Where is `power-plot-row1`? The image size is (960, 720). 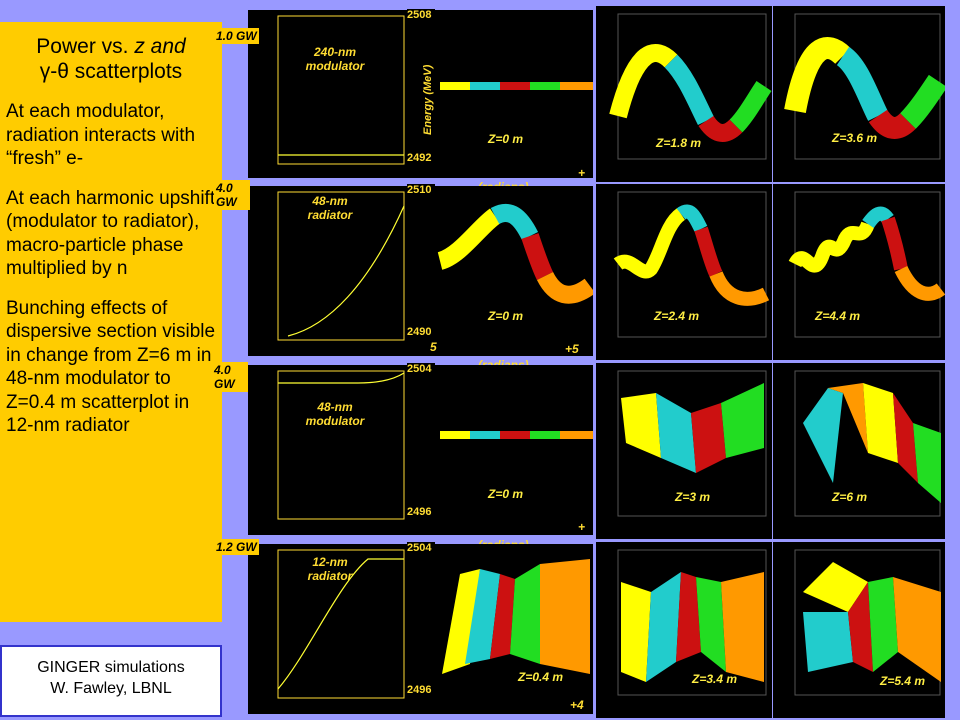
power-plot-row1 is located at coordinates (329, 94).